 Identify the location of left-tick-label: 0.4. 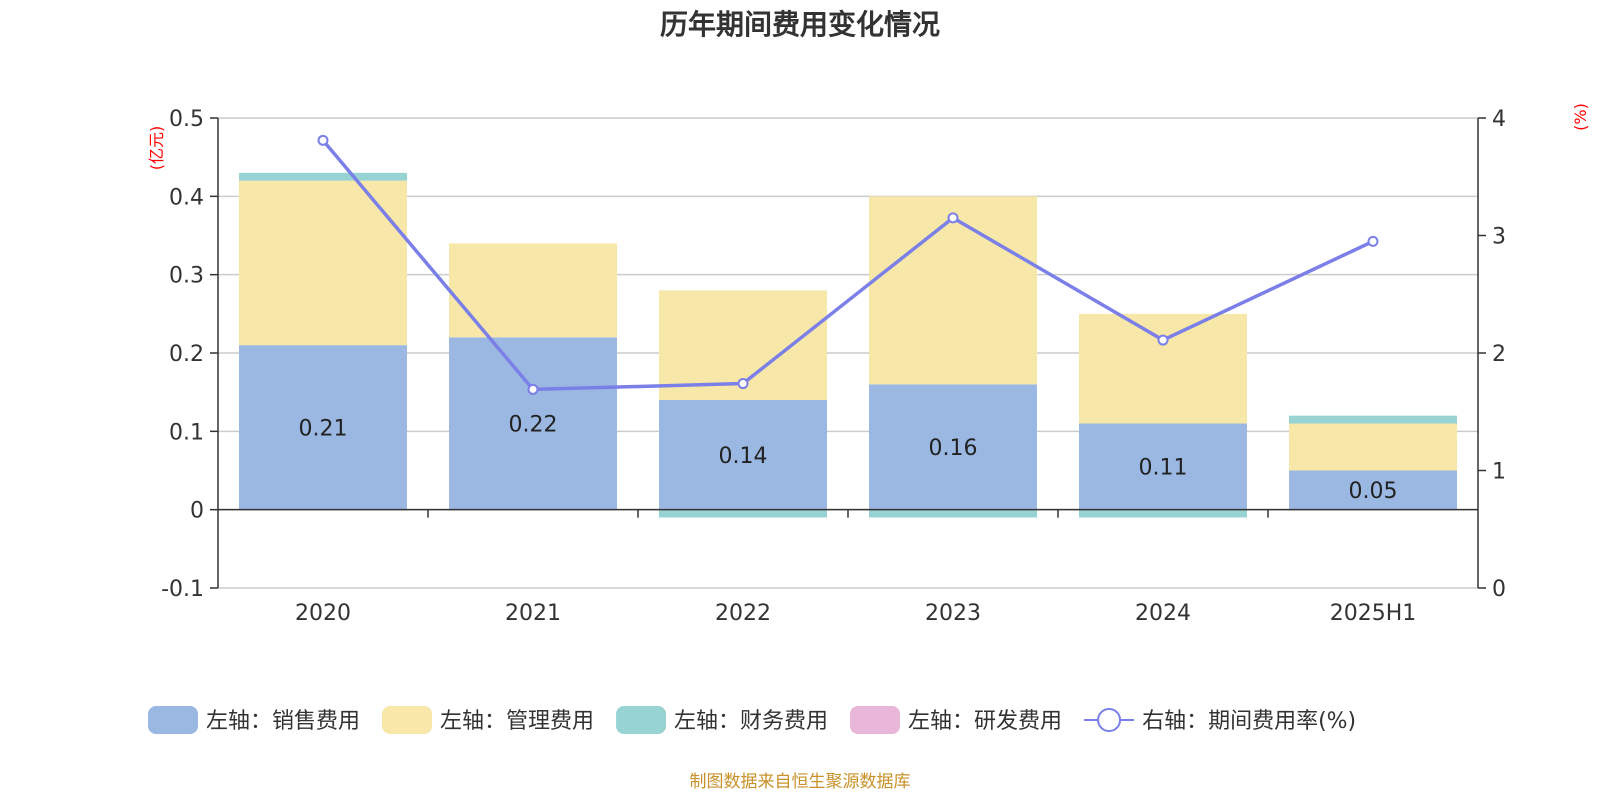
(186, 197).